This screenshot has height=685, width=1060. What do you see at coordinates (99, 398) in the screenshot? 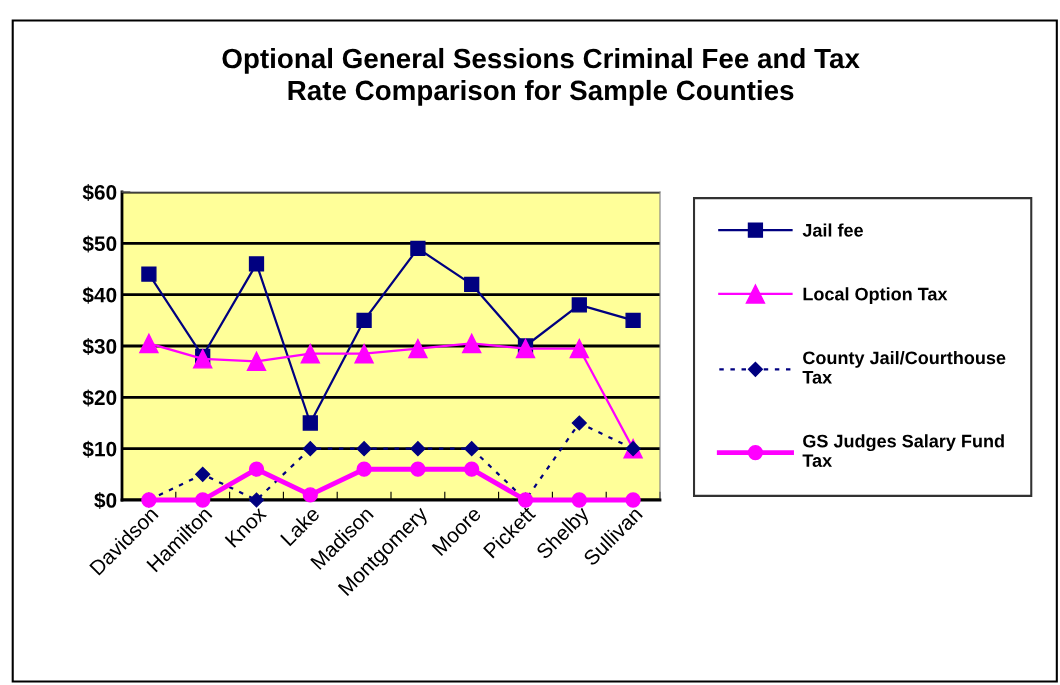
I see `y-tick-label: $20` at bounding box center [99, 398].